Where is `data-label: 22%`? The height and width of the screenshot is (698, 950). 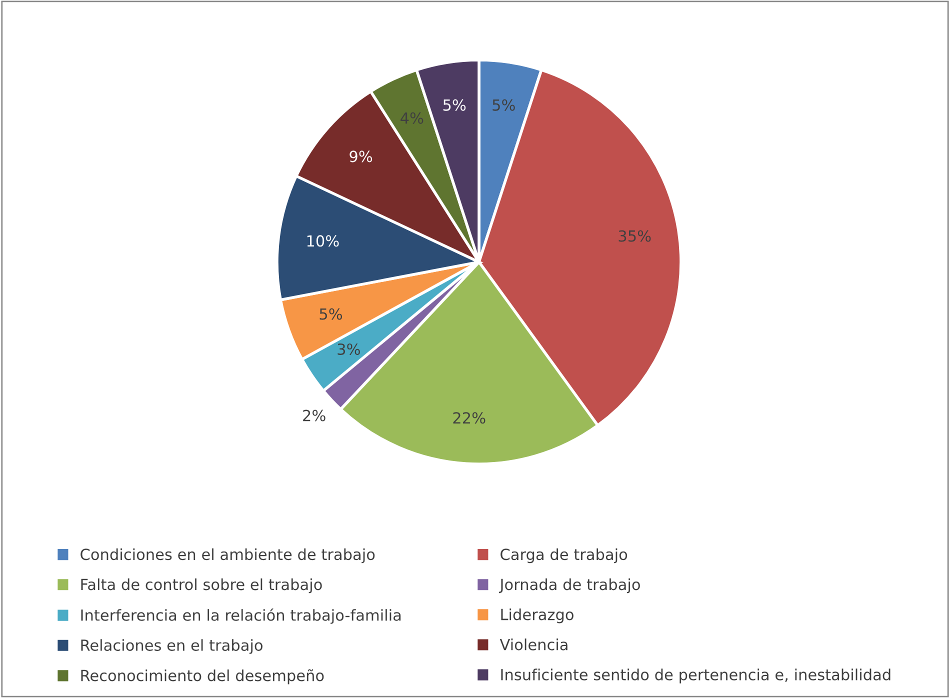 data-label: 22% is located at coordinates (469, 418).